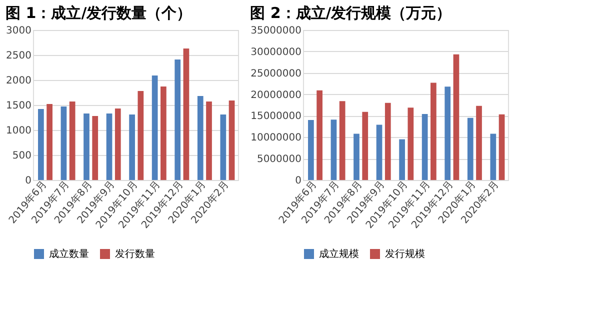  What do you see at coordinates (405, 254) in the screenshot?
I see `legend-label: 发行规模` at bounding box center [405, 254].